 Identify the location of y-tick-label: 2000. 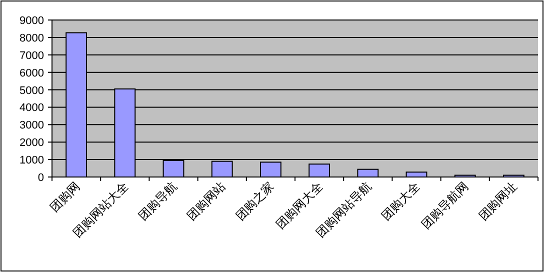
(32, 143).